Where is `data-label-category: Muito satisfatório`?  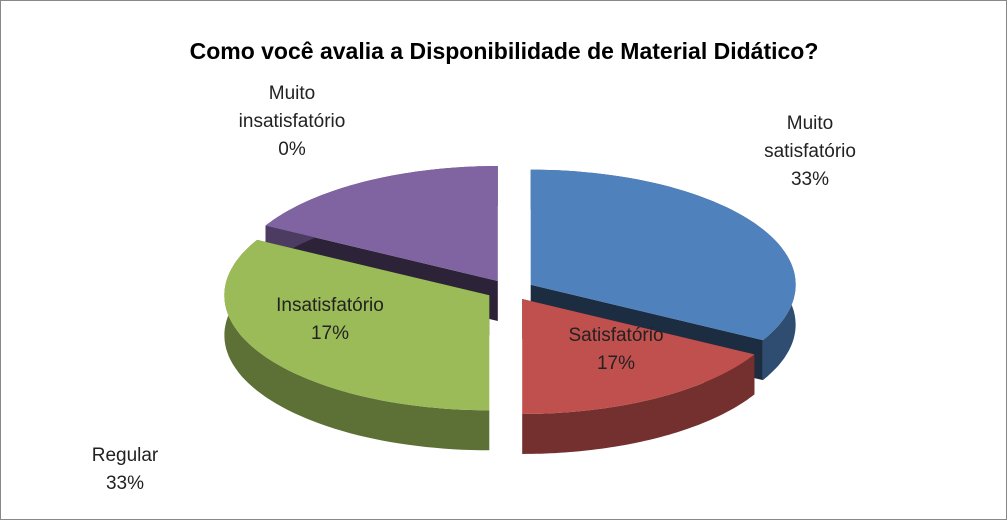
data-label-category: Muito satisfatório is located at coordinates (810, 137).